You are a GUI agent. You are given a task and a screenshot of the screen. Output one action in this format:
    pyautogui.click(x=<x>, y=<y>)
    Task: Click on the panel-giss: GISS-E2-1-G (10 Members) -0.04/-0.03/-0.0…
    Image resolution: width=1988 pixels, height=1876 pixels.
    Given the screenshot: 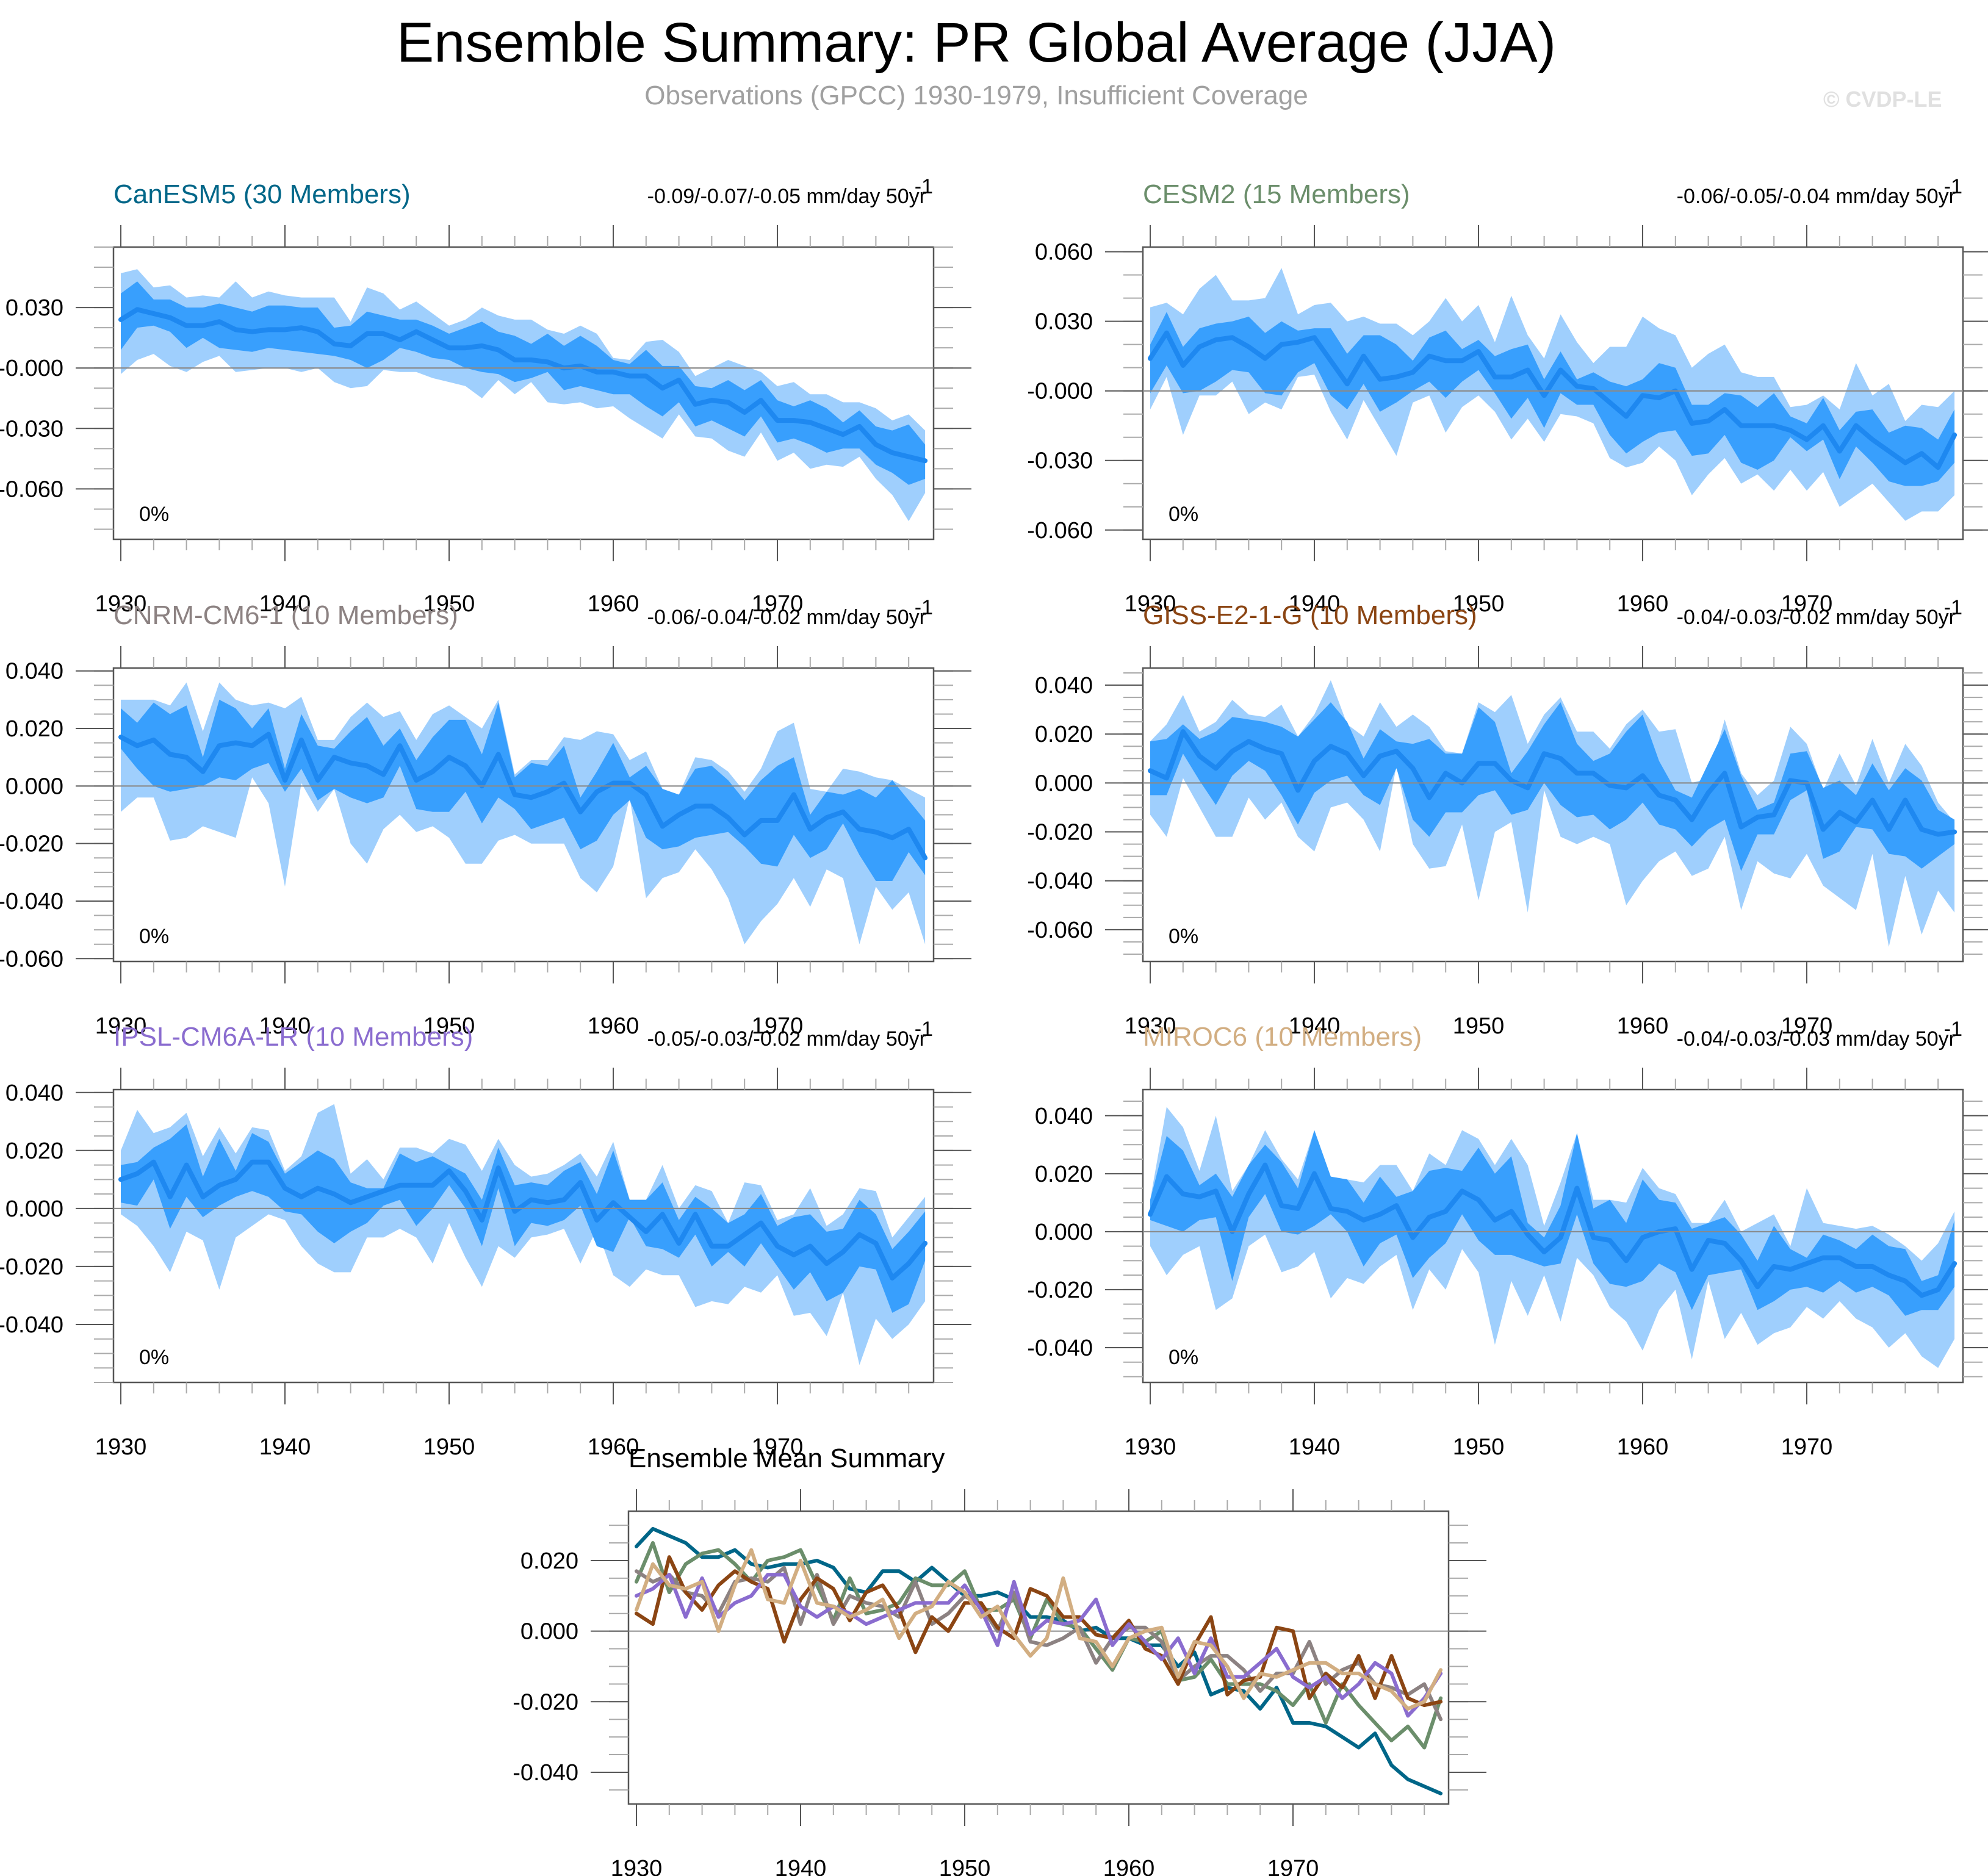 What is the action you would take?
    pyautogui.click(x=1507, y=817)
    